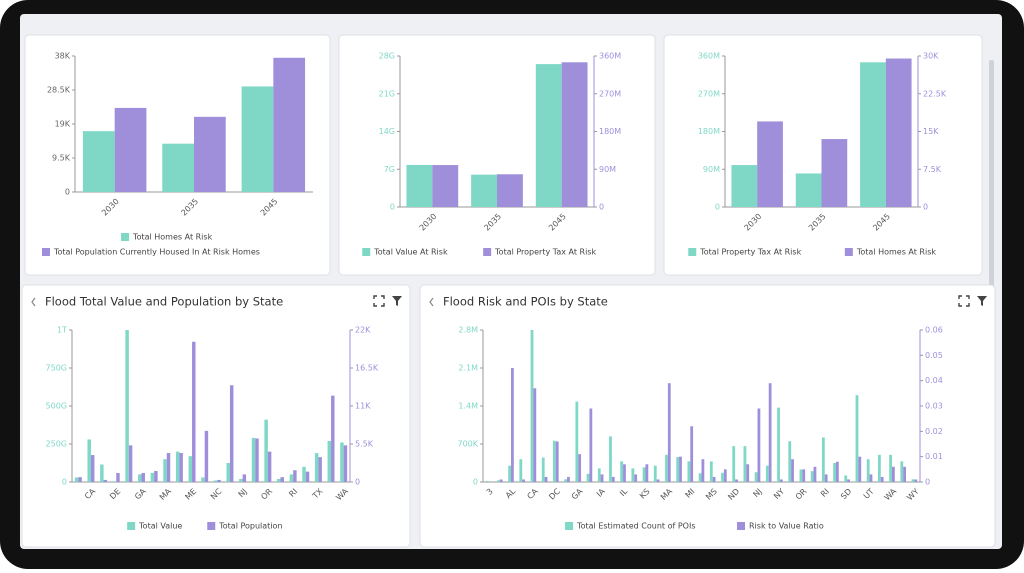  What do you see at coordinates (934, 355) in the screenshot?
I see `y2-tick-label: 0.05` at bounding box center [934, 355].